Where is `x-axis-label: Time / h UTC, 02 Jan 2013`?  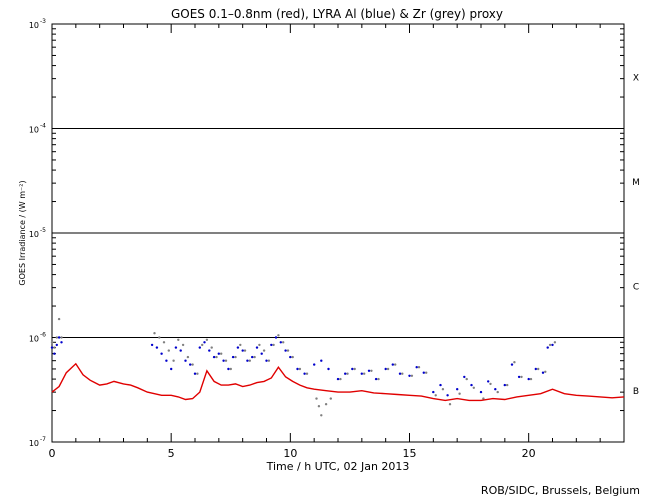 x-axis-label: Time / h UTC, 02 Jan 2013 is located at coordinates (338, 466).